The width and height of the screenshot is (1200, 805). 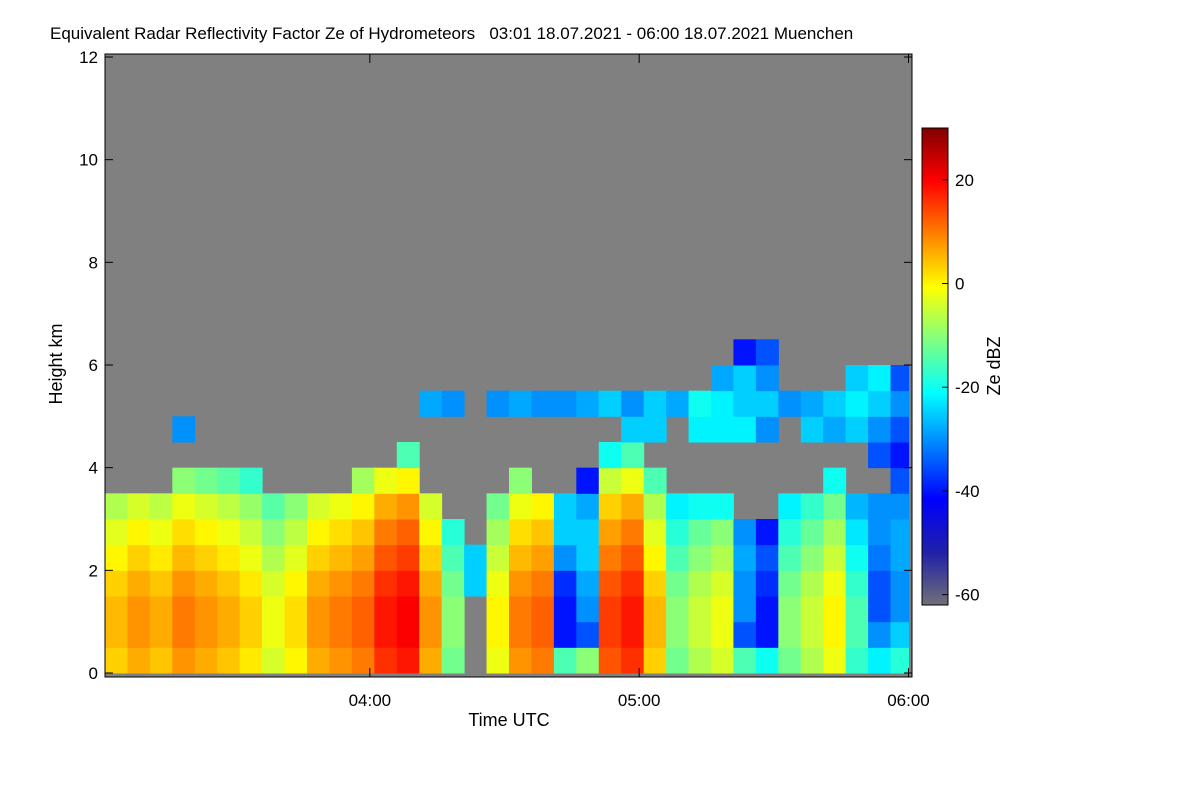 I want to click on y-tick-label: 2, so click(x=93, y=570).